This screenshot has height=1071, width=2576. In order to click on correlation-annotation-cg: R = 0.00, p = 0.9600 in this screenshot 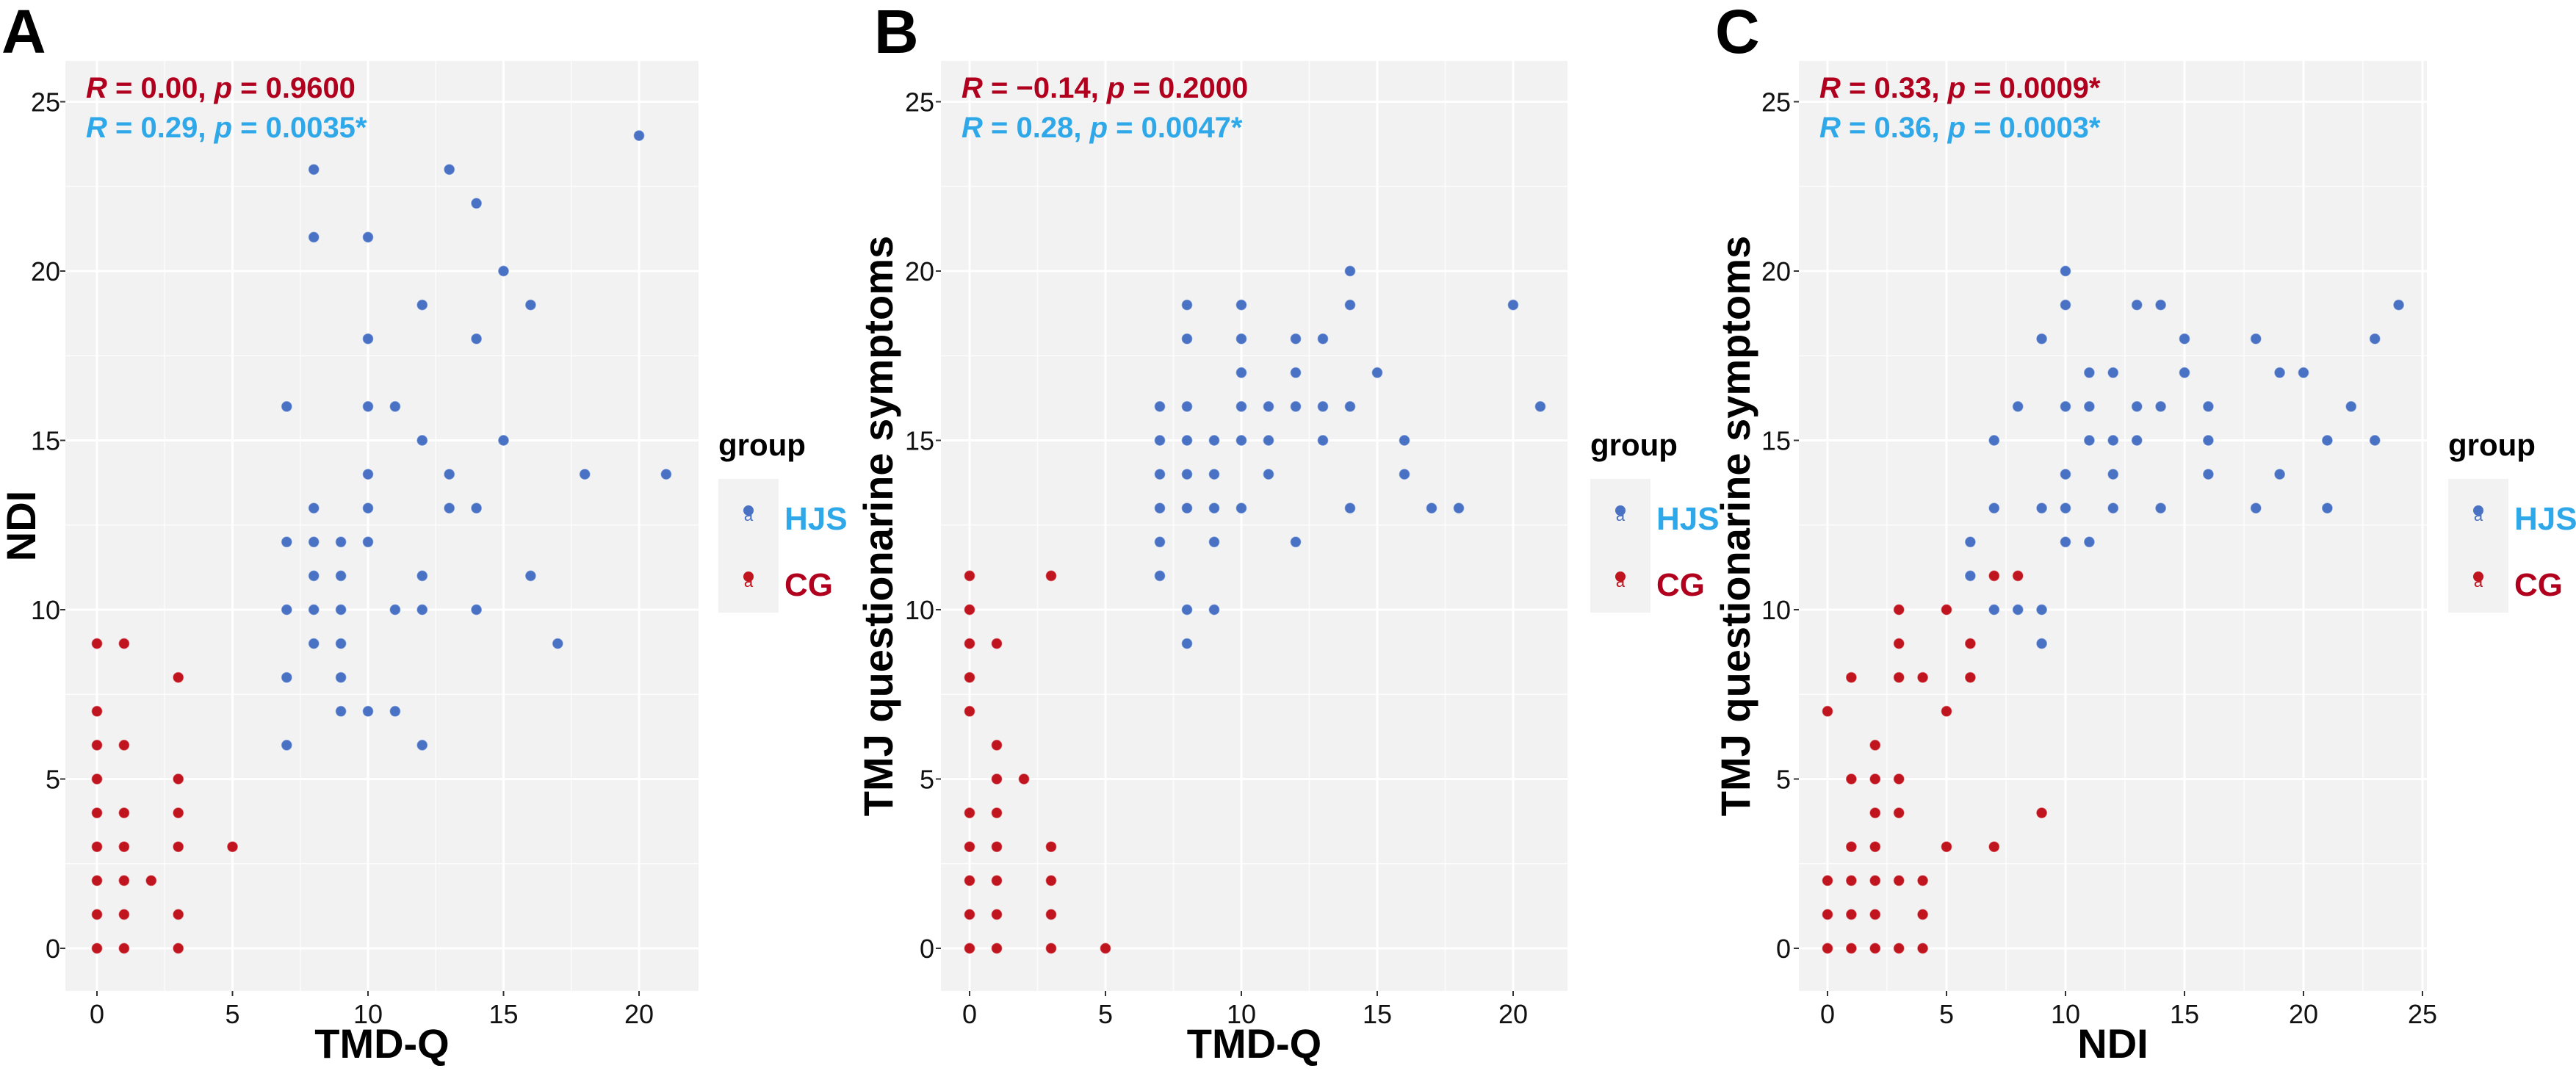, I will do `click(221, 88)`.